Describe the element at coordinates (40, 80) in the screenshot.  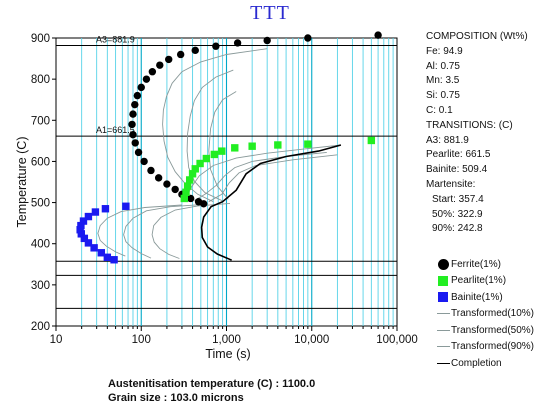
I see `y-tick-label: 800` at that location.